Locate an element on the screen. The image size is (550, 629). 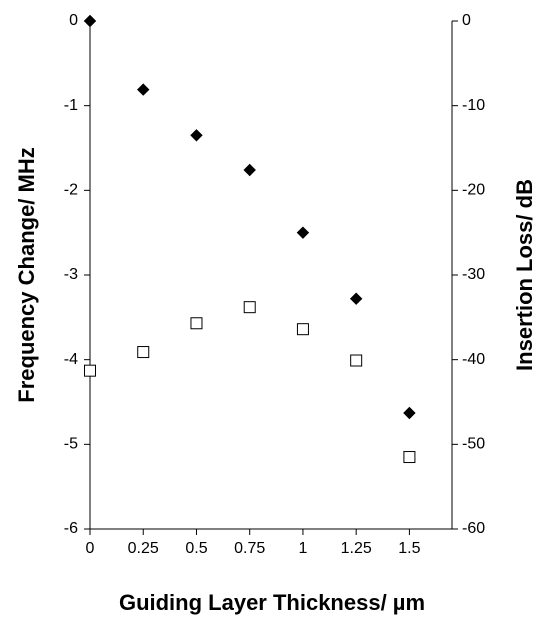
y2-tick-label: -30 is located at coordinates (473, 274).